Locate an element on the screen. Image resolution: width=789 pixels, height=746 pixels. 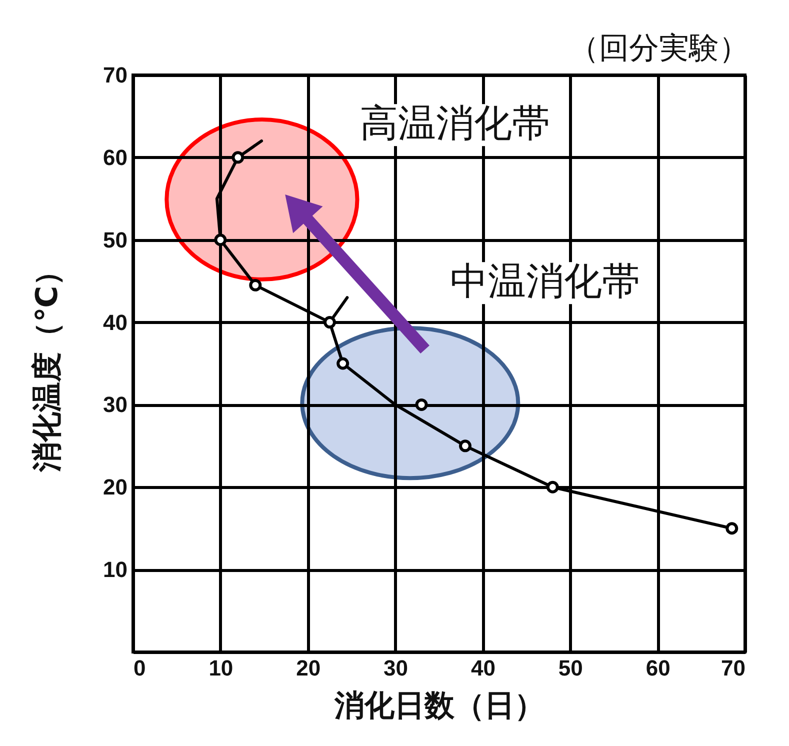
x-tick-label: 50 is located at coordinates (570, 668).